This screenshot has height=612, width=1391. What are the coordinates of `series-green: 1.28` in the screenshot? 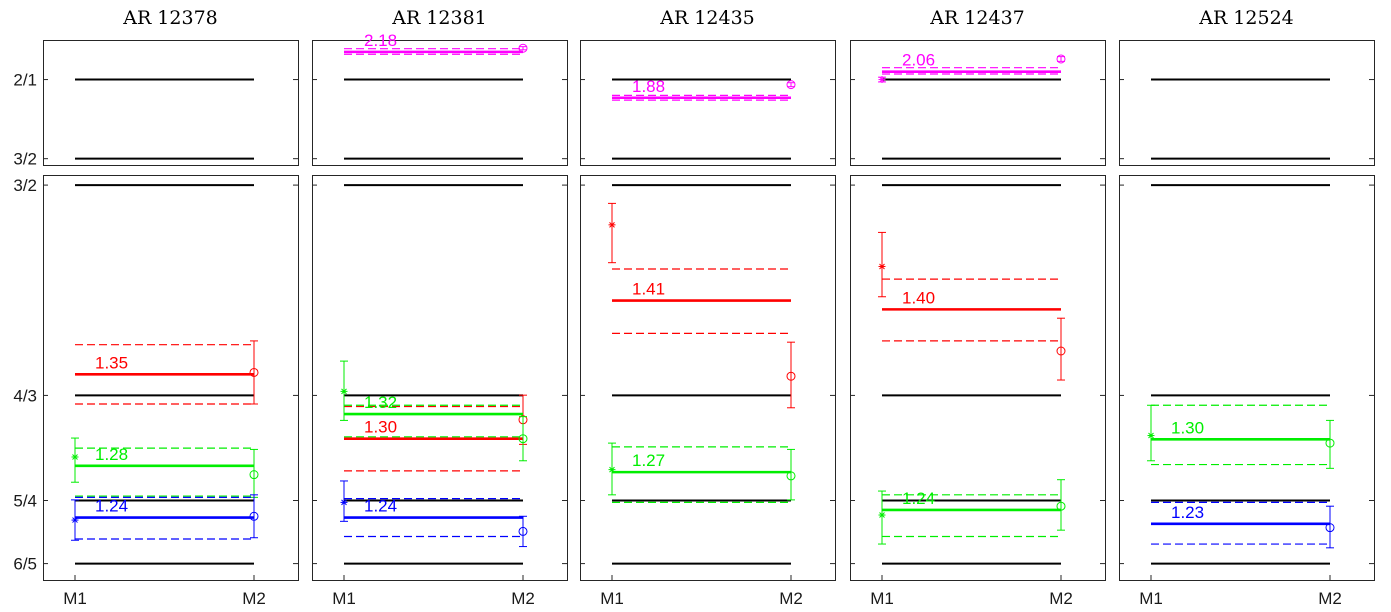 It's located at (165, 467).